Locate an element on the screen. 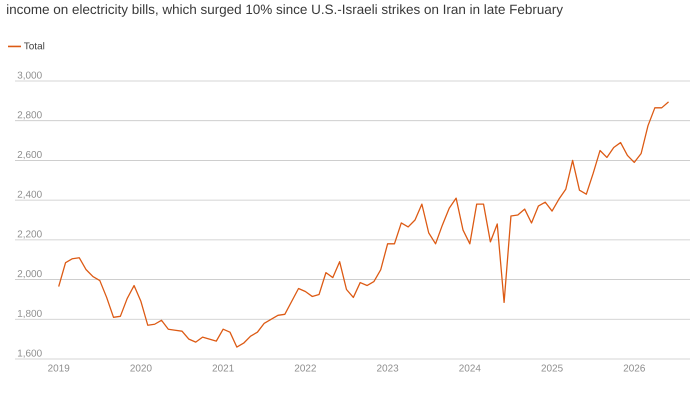 This screenshot has width=700, height=394. x-tick-label: 2020 is located at coordinates (141, 368).